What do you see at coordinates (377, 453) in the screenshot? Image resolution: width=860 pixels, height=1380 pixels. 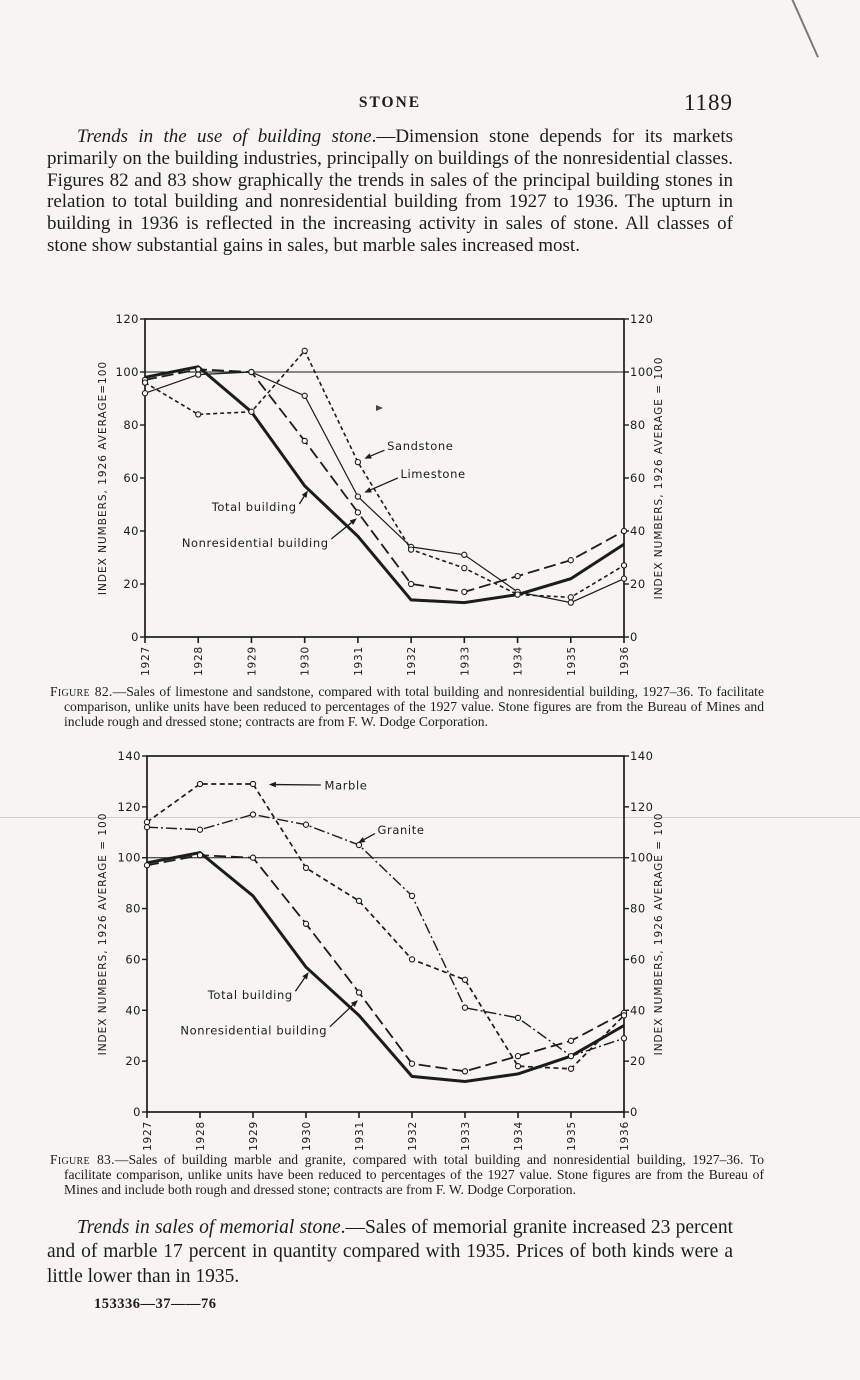 I see `annotation-sandstone-arrow` at bounding box center [377, 453].